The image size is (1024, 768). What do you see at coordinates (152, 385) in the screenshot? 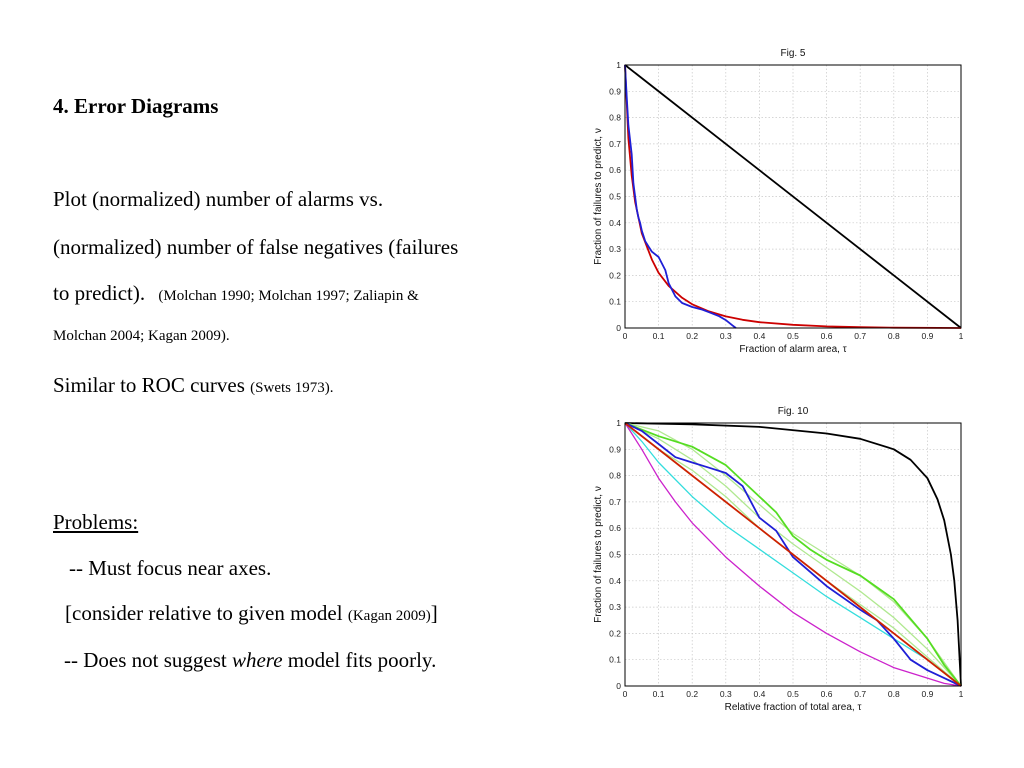
I see `similar-text: Similar to ROC curves` at bounding box center [152, 385].